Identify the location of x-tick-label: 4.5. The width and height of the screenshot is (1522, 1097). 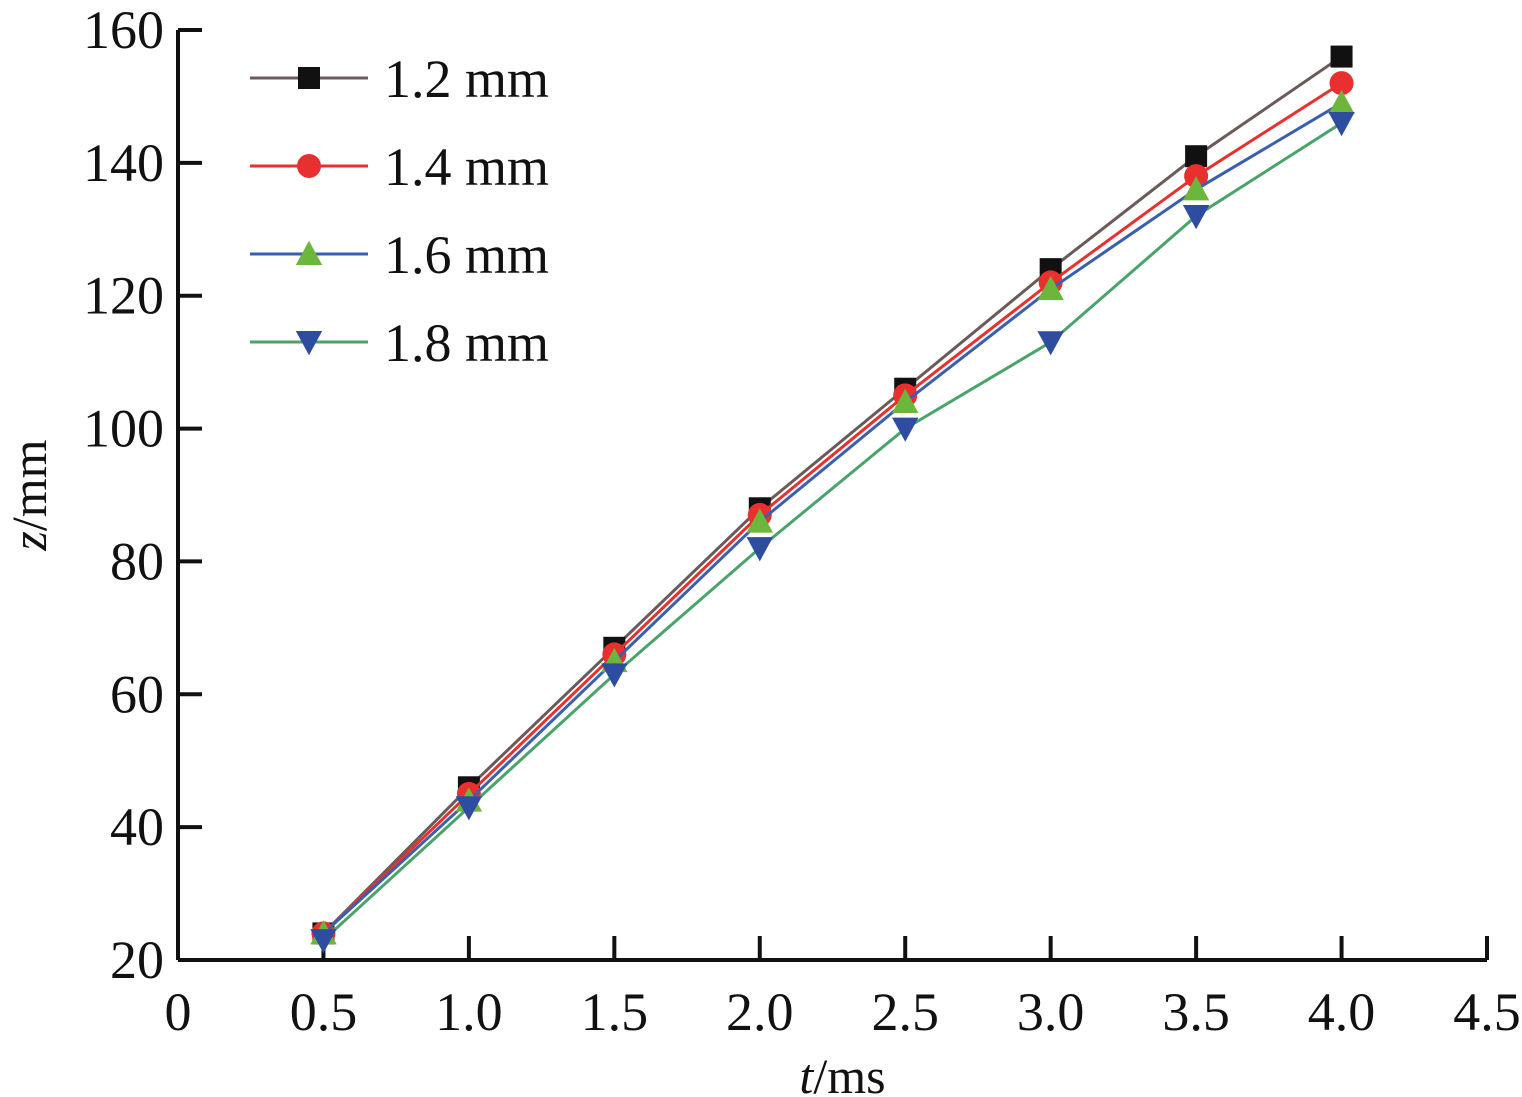
(1487, 1012).